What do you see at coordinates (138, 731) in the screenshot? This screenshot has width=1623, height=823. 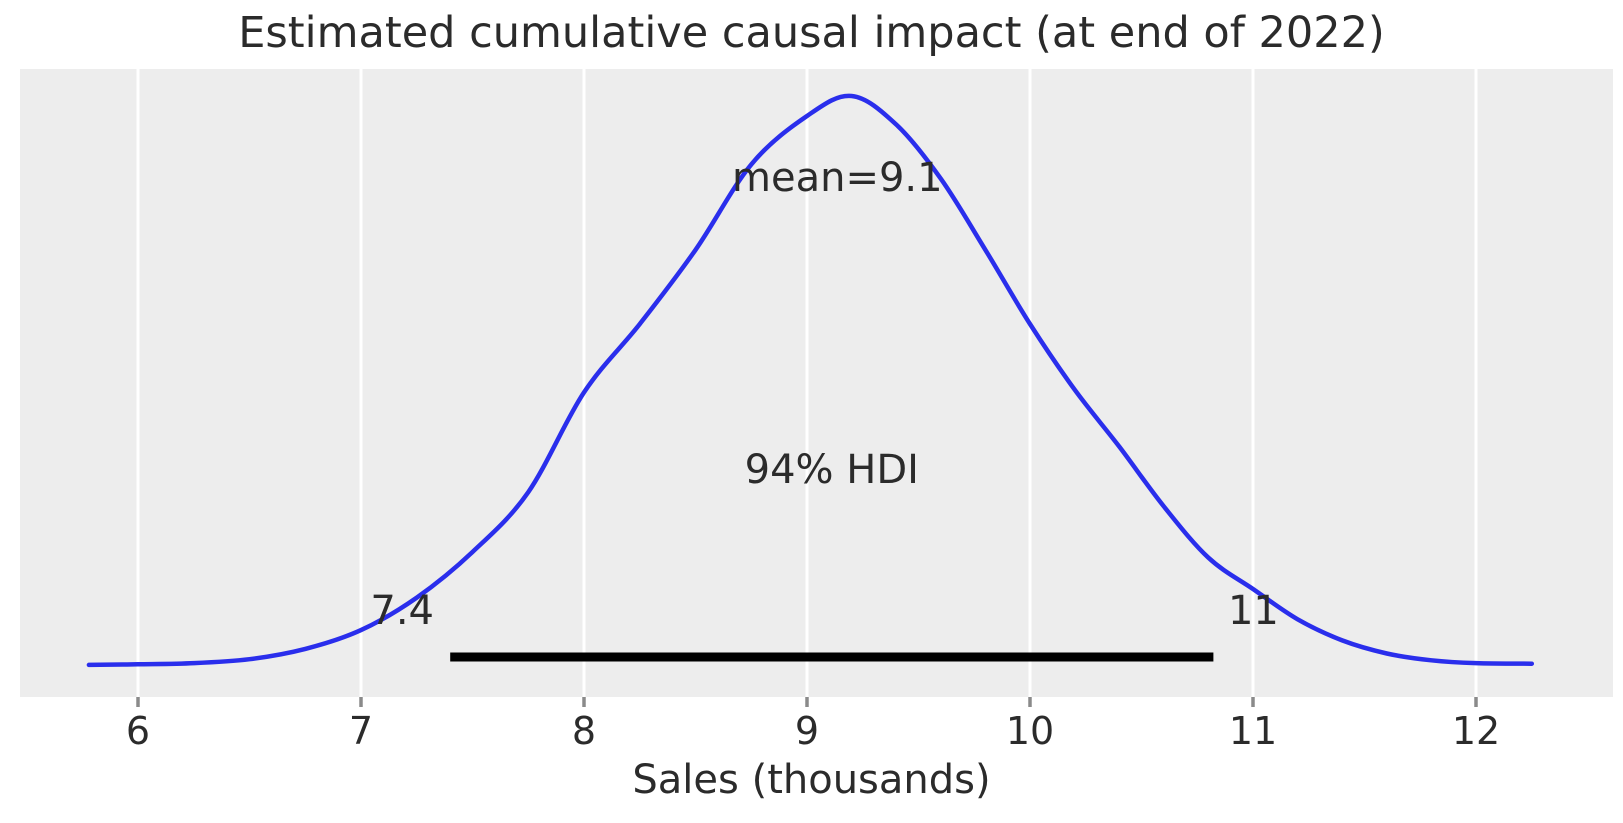 I see `x-tick-label-6: 6` at bounding box center [138, 731].